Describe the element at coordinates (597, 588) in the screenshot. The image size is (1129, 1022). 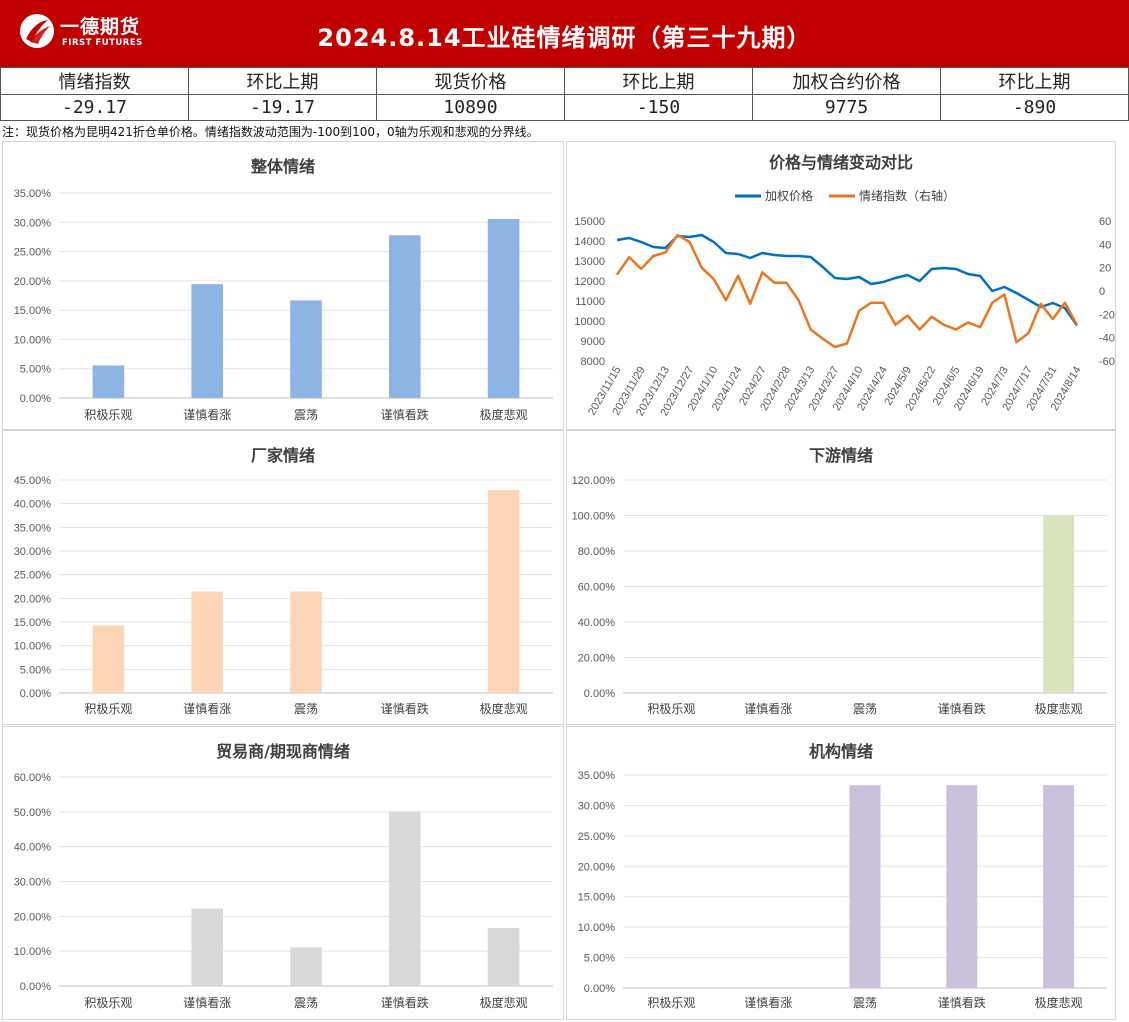
I see `y-tick-label: 60.00%` at that location.